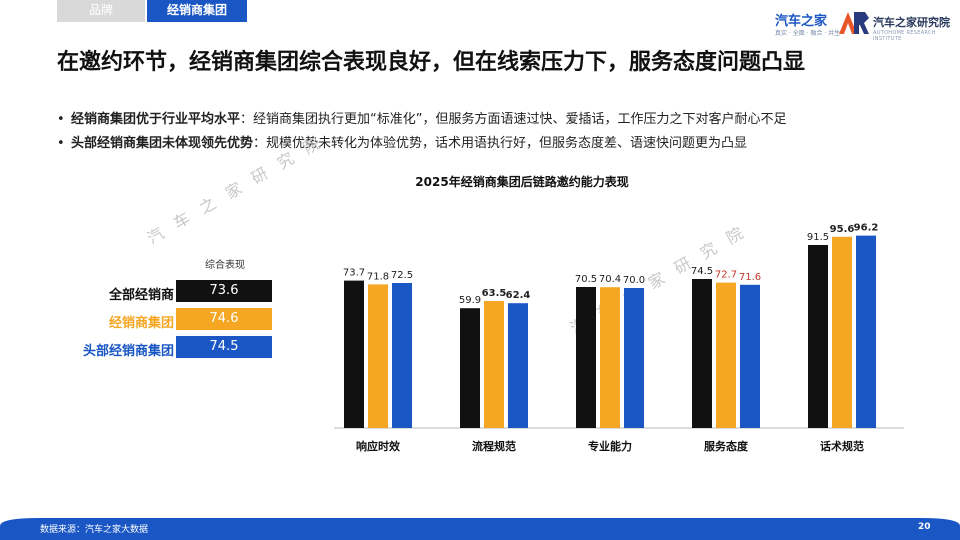 The height and width of the screenshot is (540, 960). I want to click on tab-brand: 品牌, so click(101, 11).